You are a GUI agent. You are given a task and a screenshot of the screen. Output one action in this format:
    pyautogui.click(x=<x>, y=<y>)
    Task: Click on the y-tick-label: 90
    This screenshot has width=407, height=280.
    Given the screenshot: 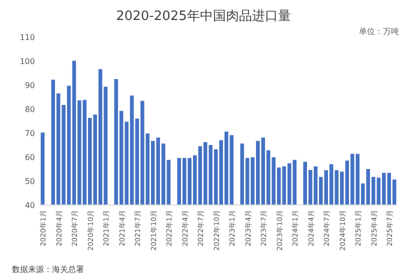 What is the action you would take?
    pyautogui.click(x=29, y=85)
    